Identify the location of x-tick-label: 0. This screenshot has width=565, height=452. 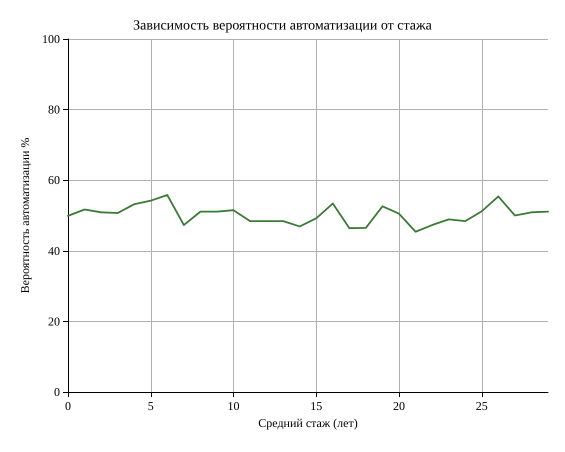
(68, 406).